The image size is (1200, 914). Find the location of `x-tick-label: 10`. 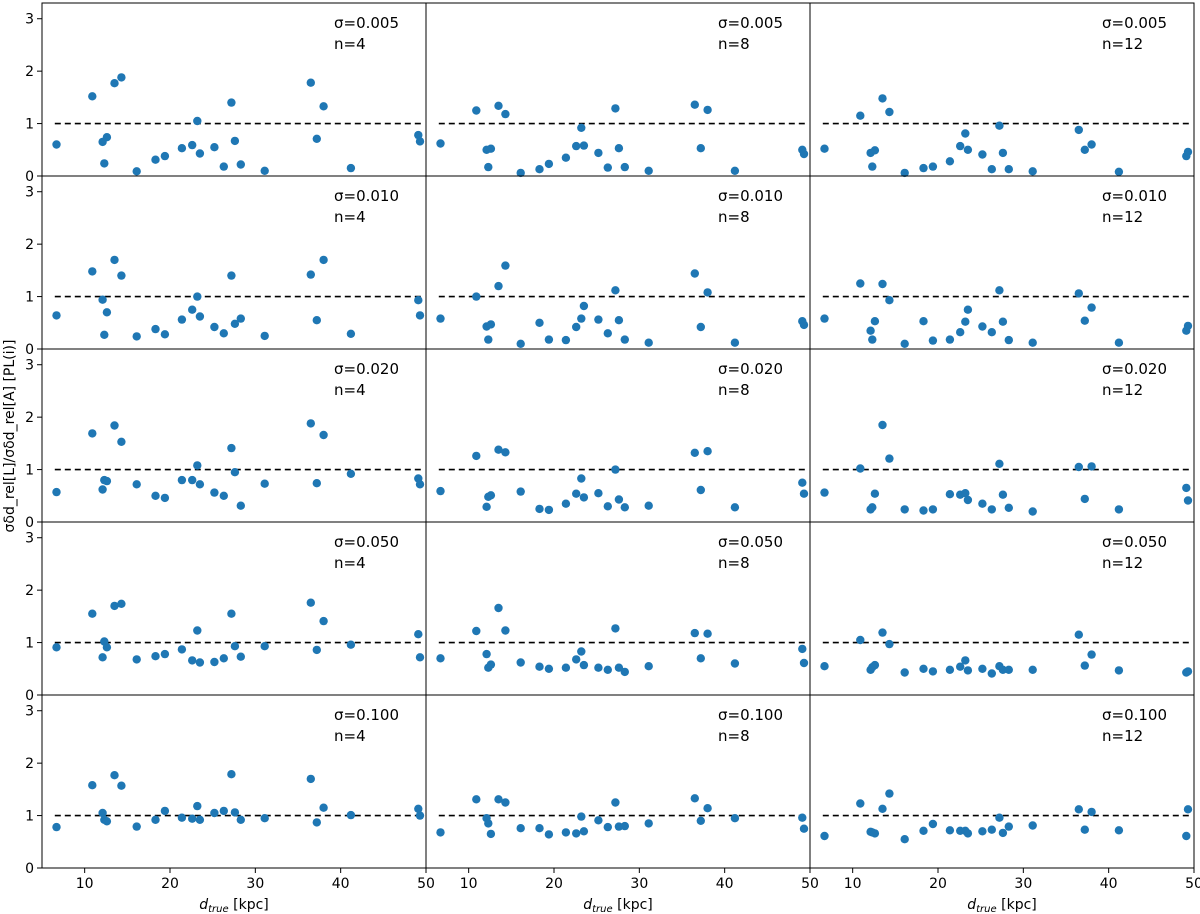

x-tick-label: 10 is located at coordinates (853, 884).